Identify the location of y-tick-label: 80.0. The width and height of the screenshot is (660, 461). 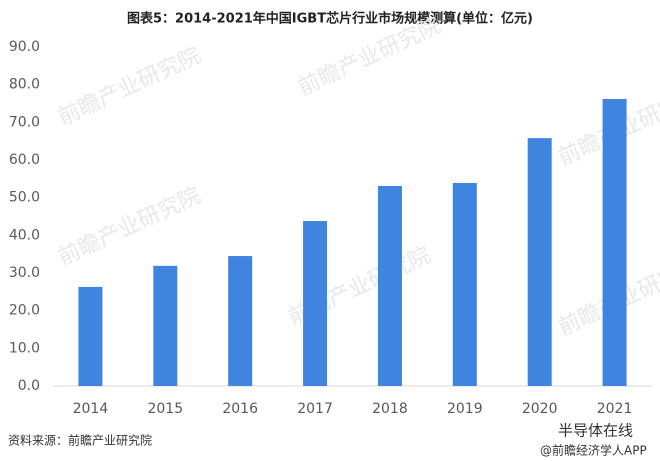
(24, 85).